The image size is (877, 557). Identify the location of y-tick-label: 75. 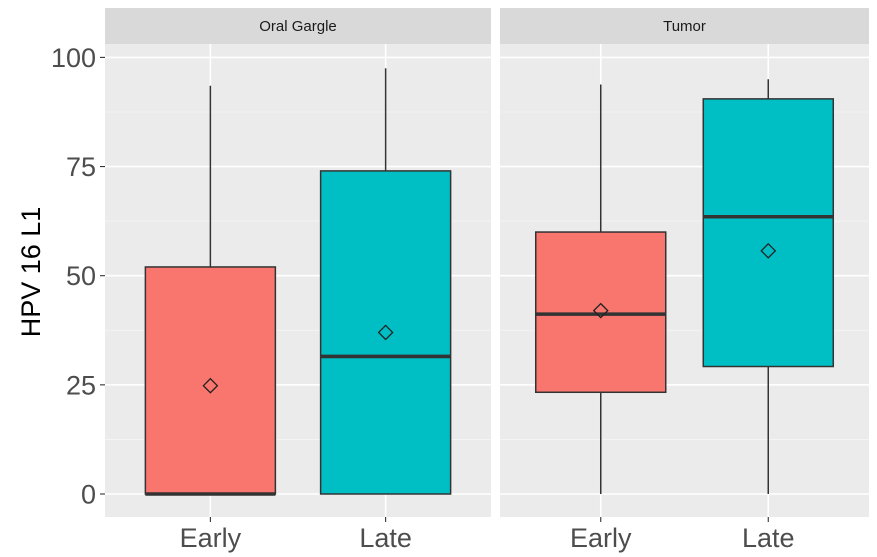
(81, 167).